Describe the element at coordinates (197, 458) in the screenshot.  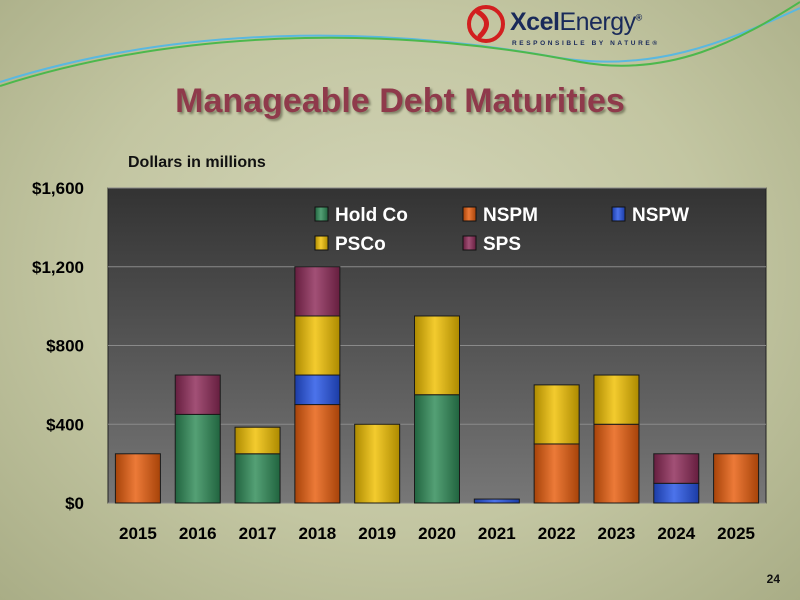
I see `bar-hold-co-2016` at that location.